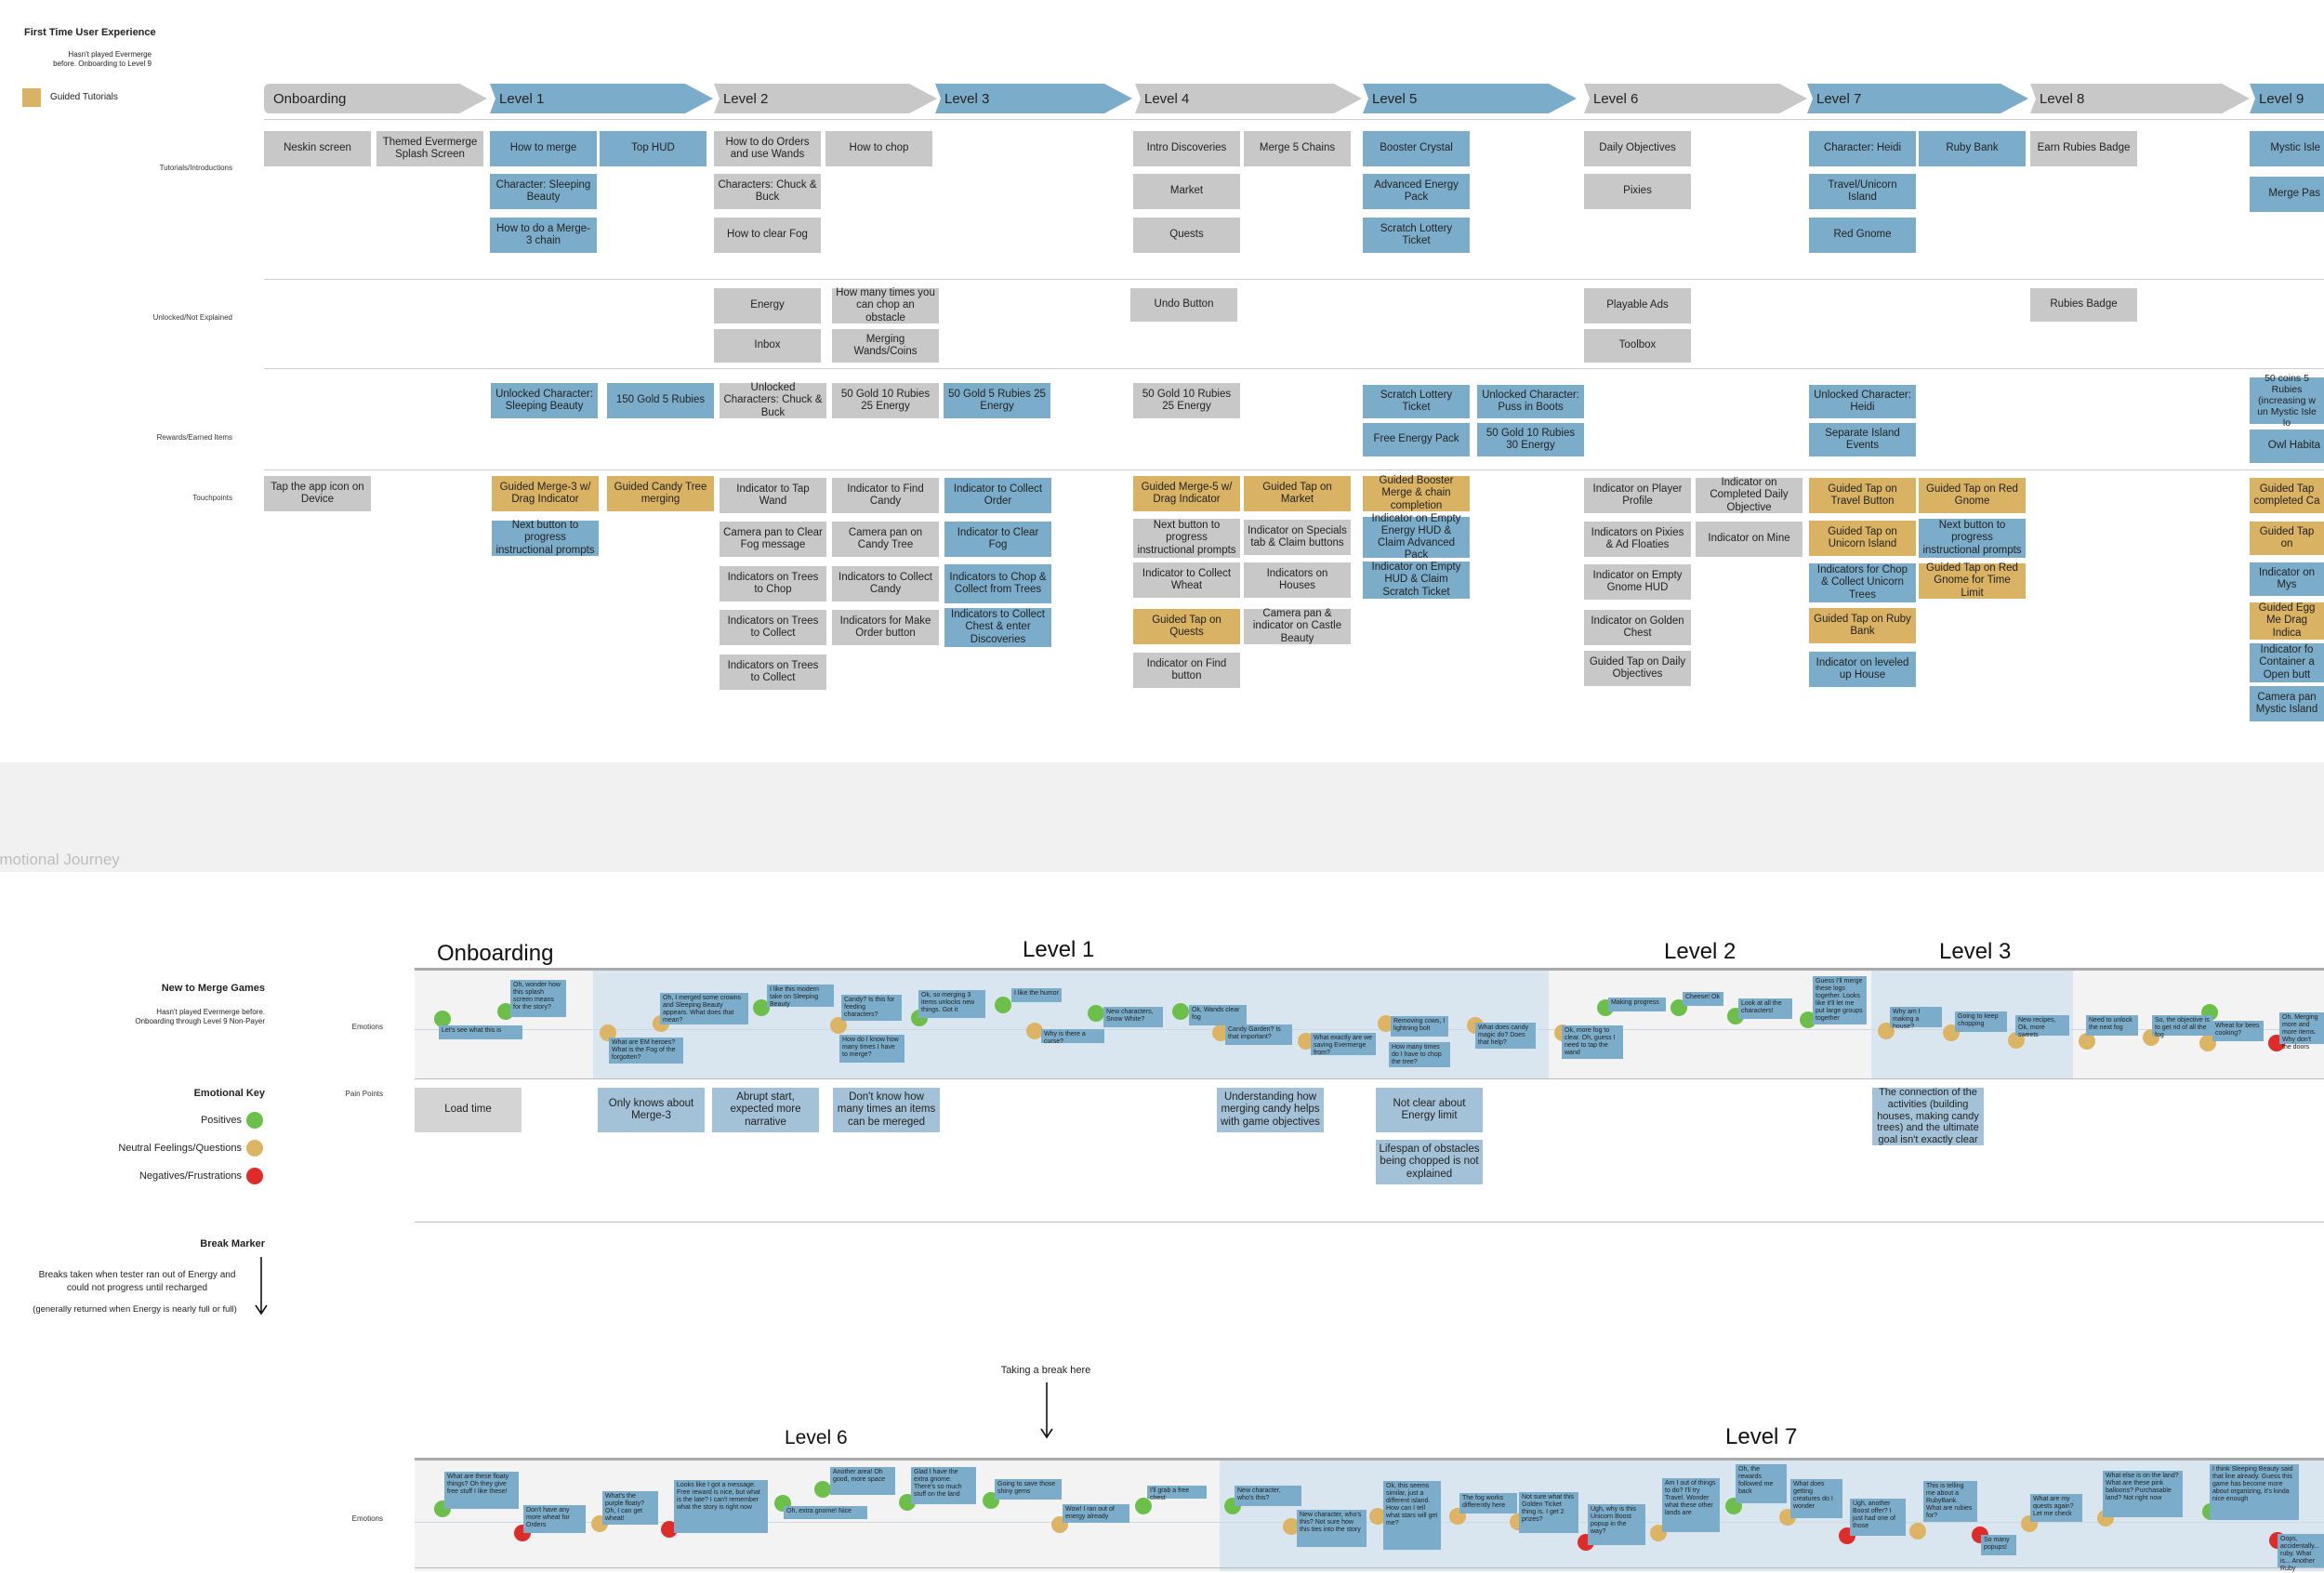 The width and height of the screenshot is (2324, 1573). I want to click on emotion-note: Candy Garden? Is that important?, so click(1258, 1034).